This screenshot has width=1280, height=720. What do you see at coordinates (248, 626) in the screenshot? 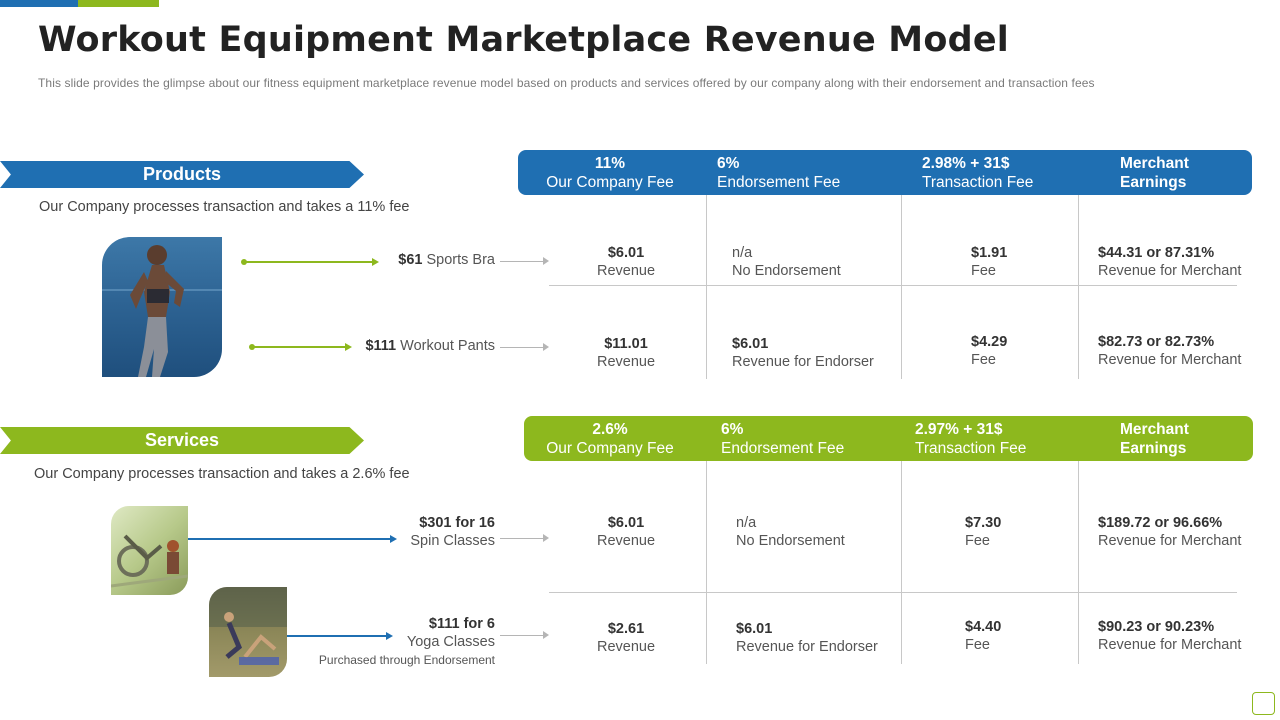
I see `yoga-illustration` at bounding box center [248, 626].